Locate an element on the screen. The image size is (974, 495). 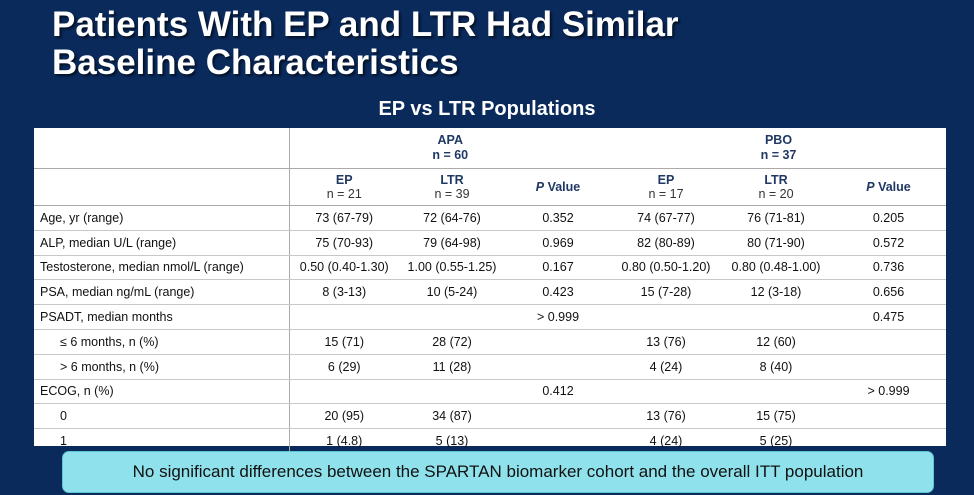
group-n: n = 37 is located at coordinates (778, 155).